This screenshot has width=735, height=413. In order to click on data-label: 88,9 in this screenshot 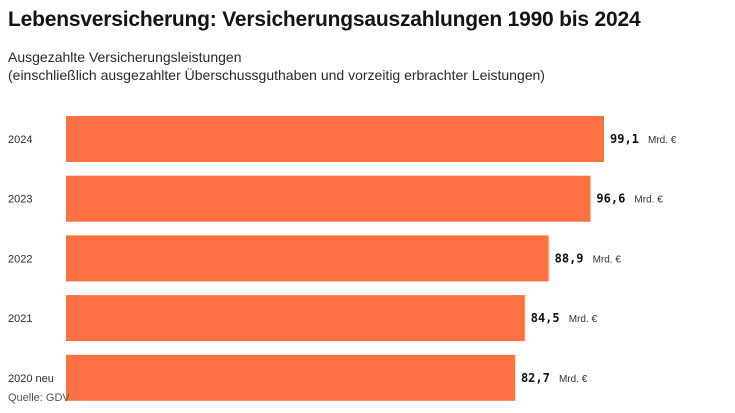, I will do `click(569, 258)`.